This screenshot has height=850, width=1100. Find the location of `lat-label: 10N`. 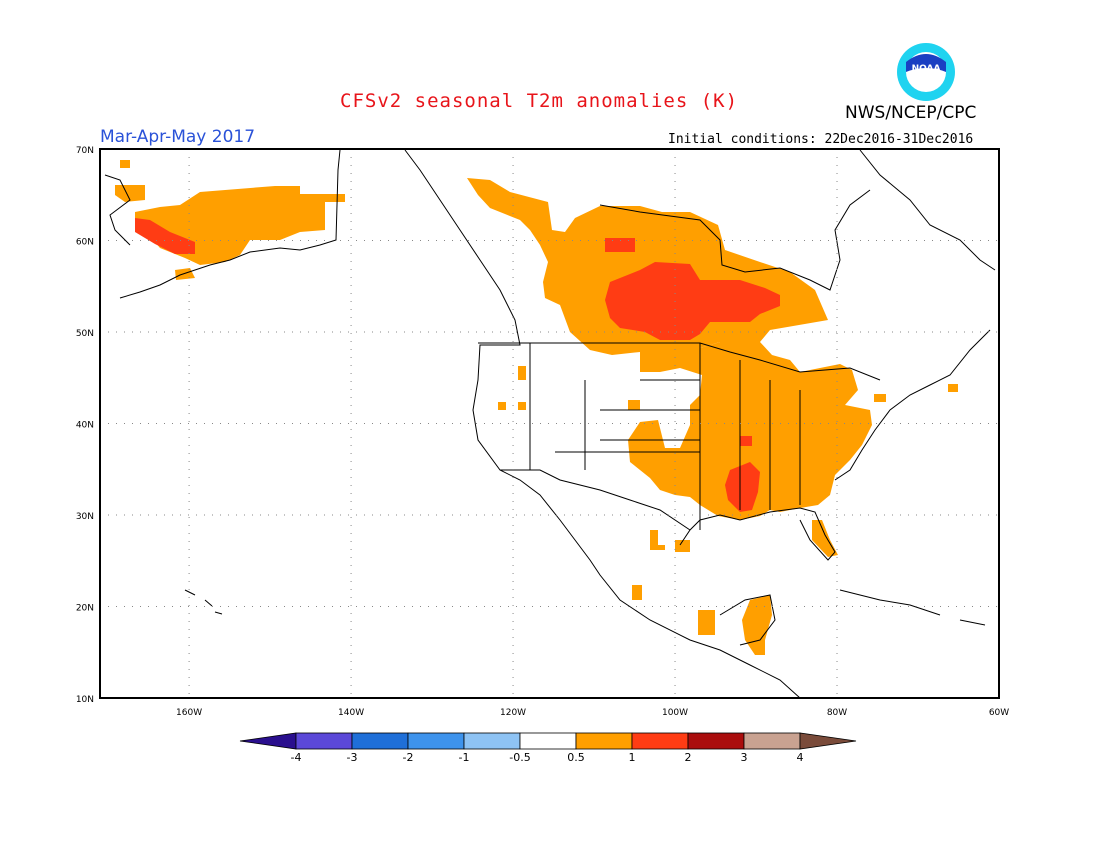

lat-label: 10N is located at coordinates (85, 700).